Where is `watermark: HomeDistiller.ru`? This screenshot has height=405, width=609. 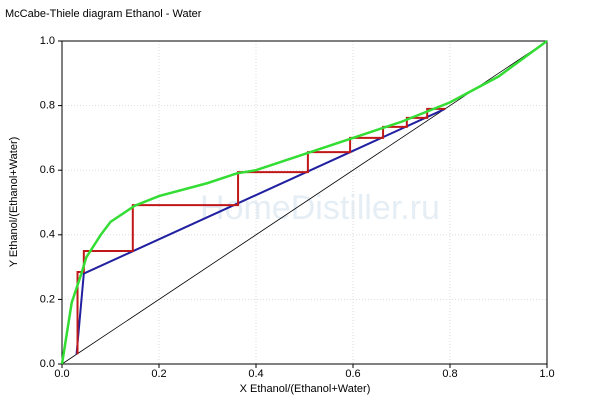
watermark: HomeDistiller.ru is located at coordinates (320, 208).